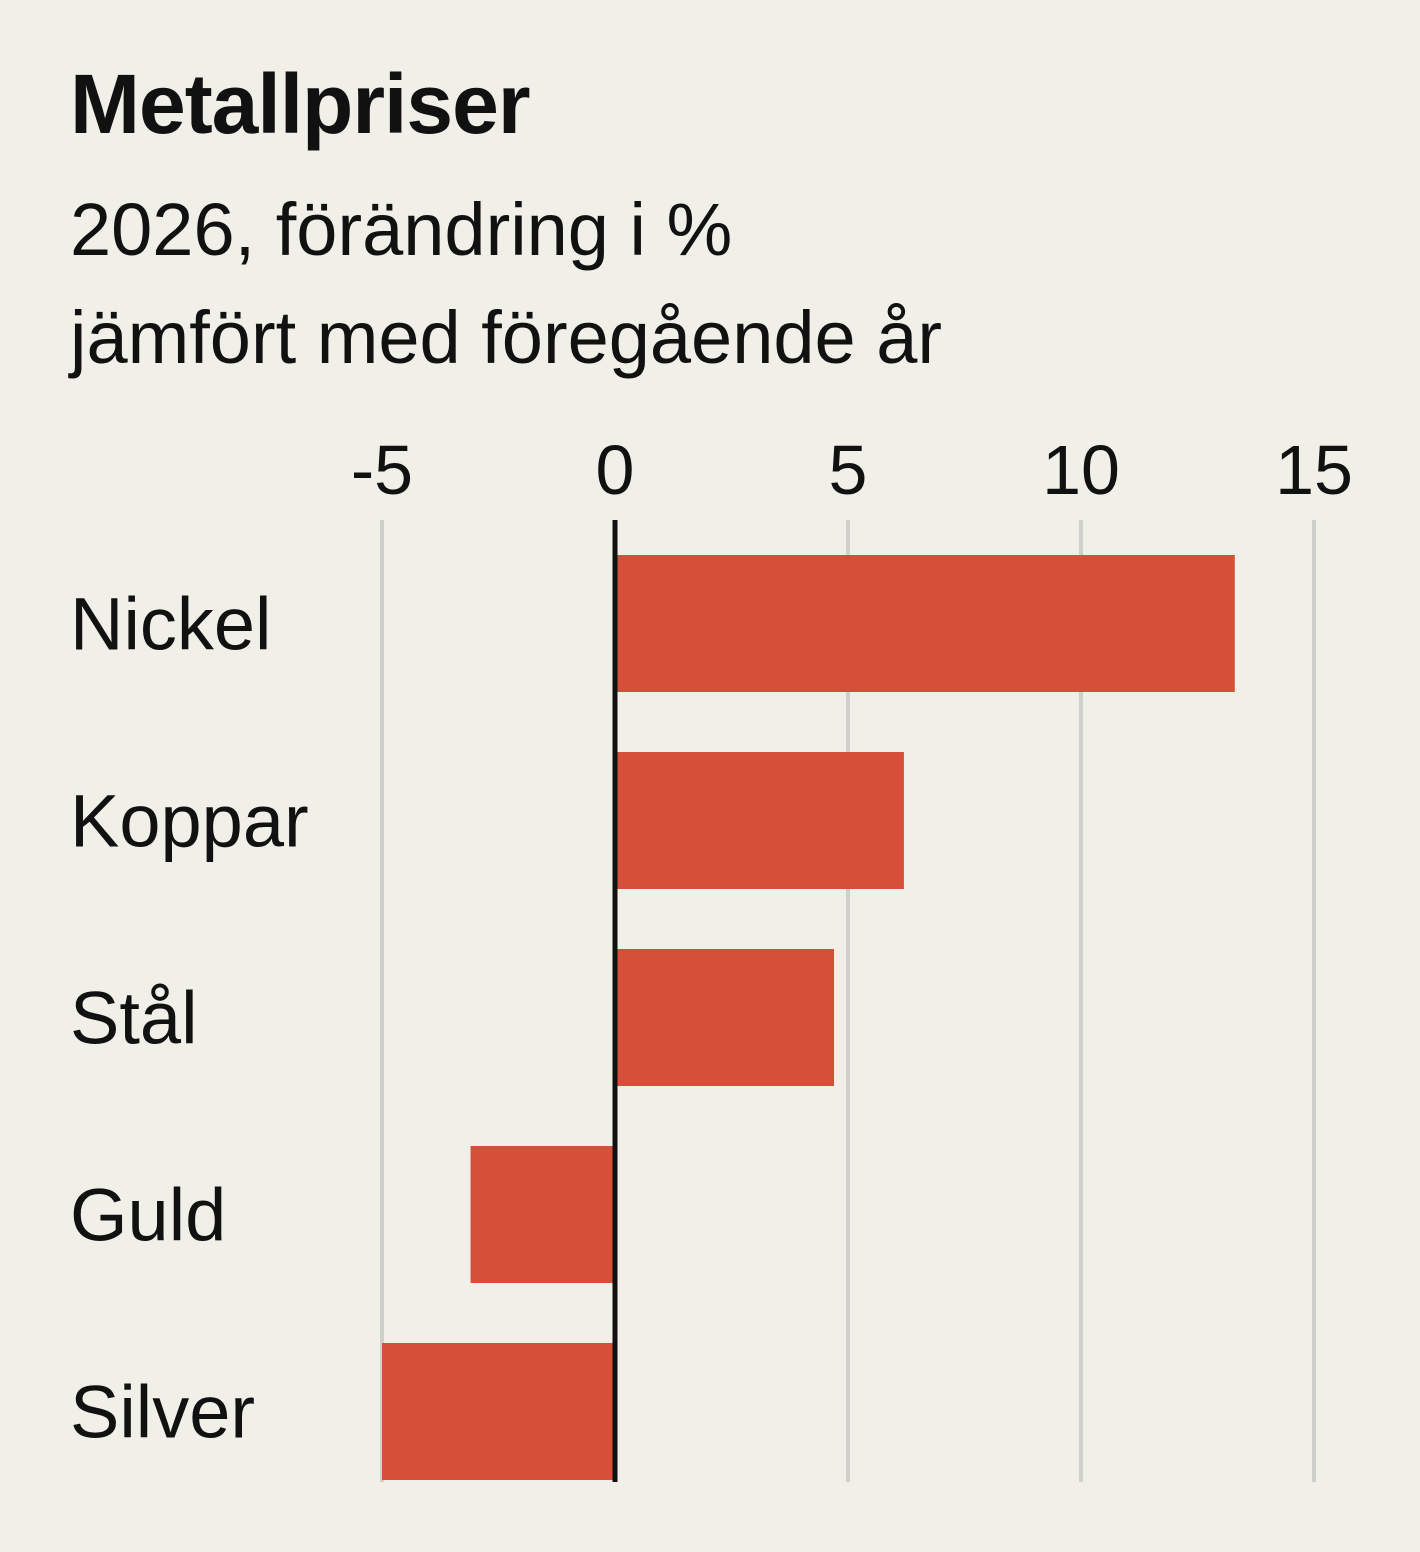  What do you see at coordinates (170, 624) in the screenshot?
I see `category-label: Nickel` at bounding box center [170, 624].